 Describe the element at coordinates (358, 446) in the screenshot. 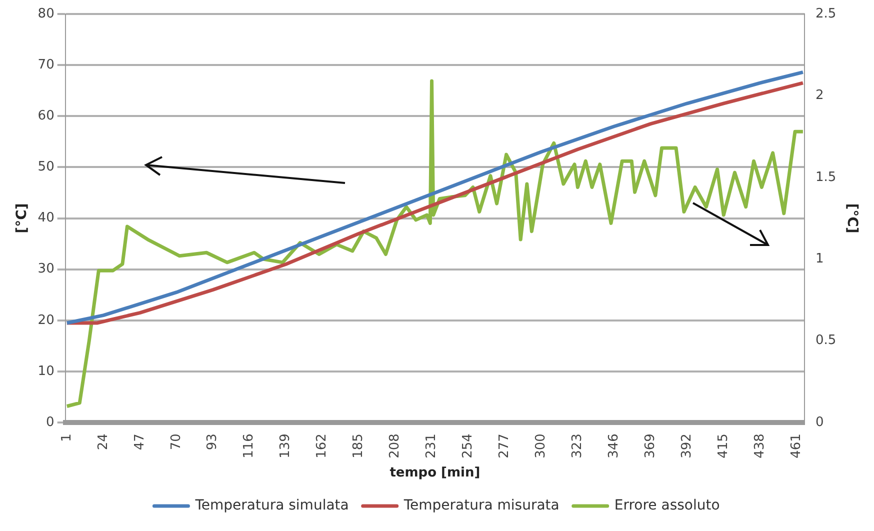

I see `x-tick-label: 185` at that location.